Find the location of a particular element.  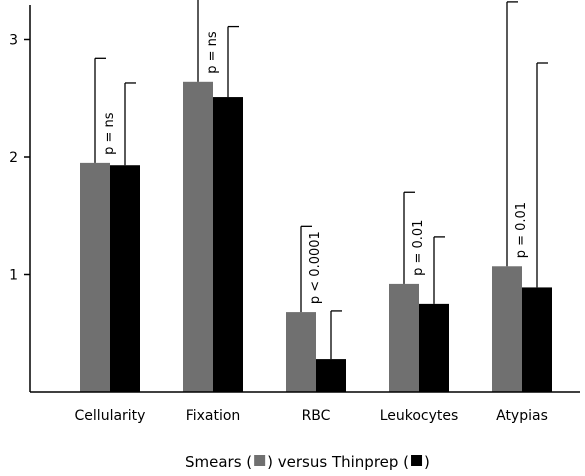

svg-text:Smears ( ) versus Thinprep: Smears ( ) versus Thinprep () is located at coordinates (307, 462).